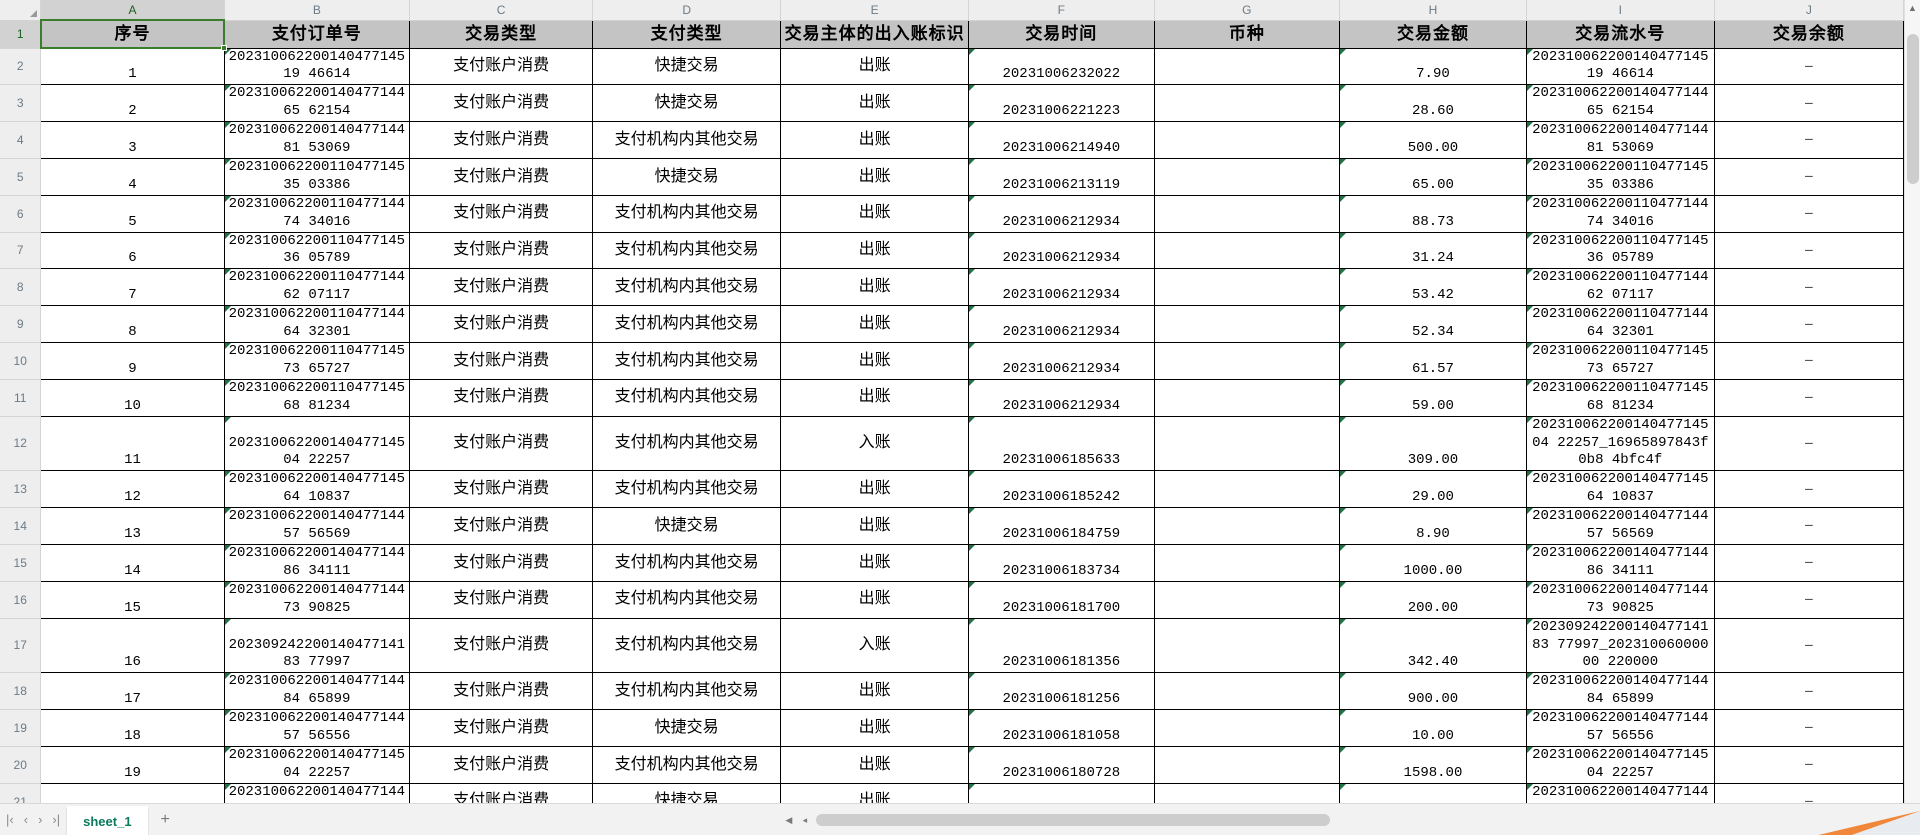 The width and height of the screenshot is (1920, 835). I want to click on cell-F8: 20231006212934, so click(1061, 287).